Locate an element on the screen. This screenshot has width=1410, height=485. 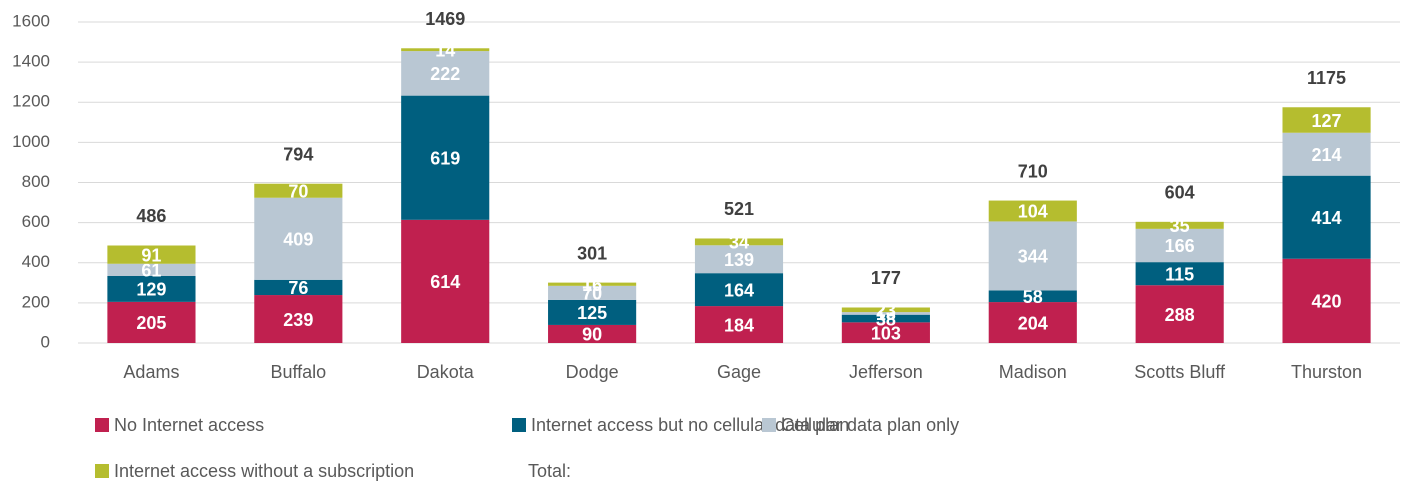
data-label: 164 is located at coordinates (739, 290).